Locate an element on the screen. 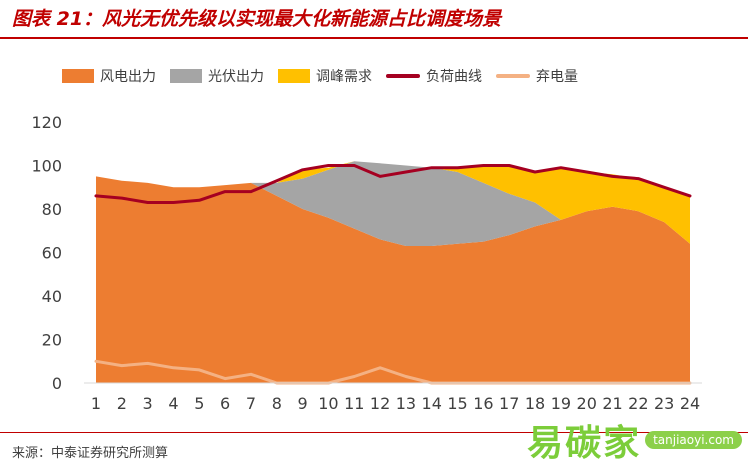 The height and width of the screenshot is (467, 748). legend-swatch-wind is located at coordinates (78, 76).